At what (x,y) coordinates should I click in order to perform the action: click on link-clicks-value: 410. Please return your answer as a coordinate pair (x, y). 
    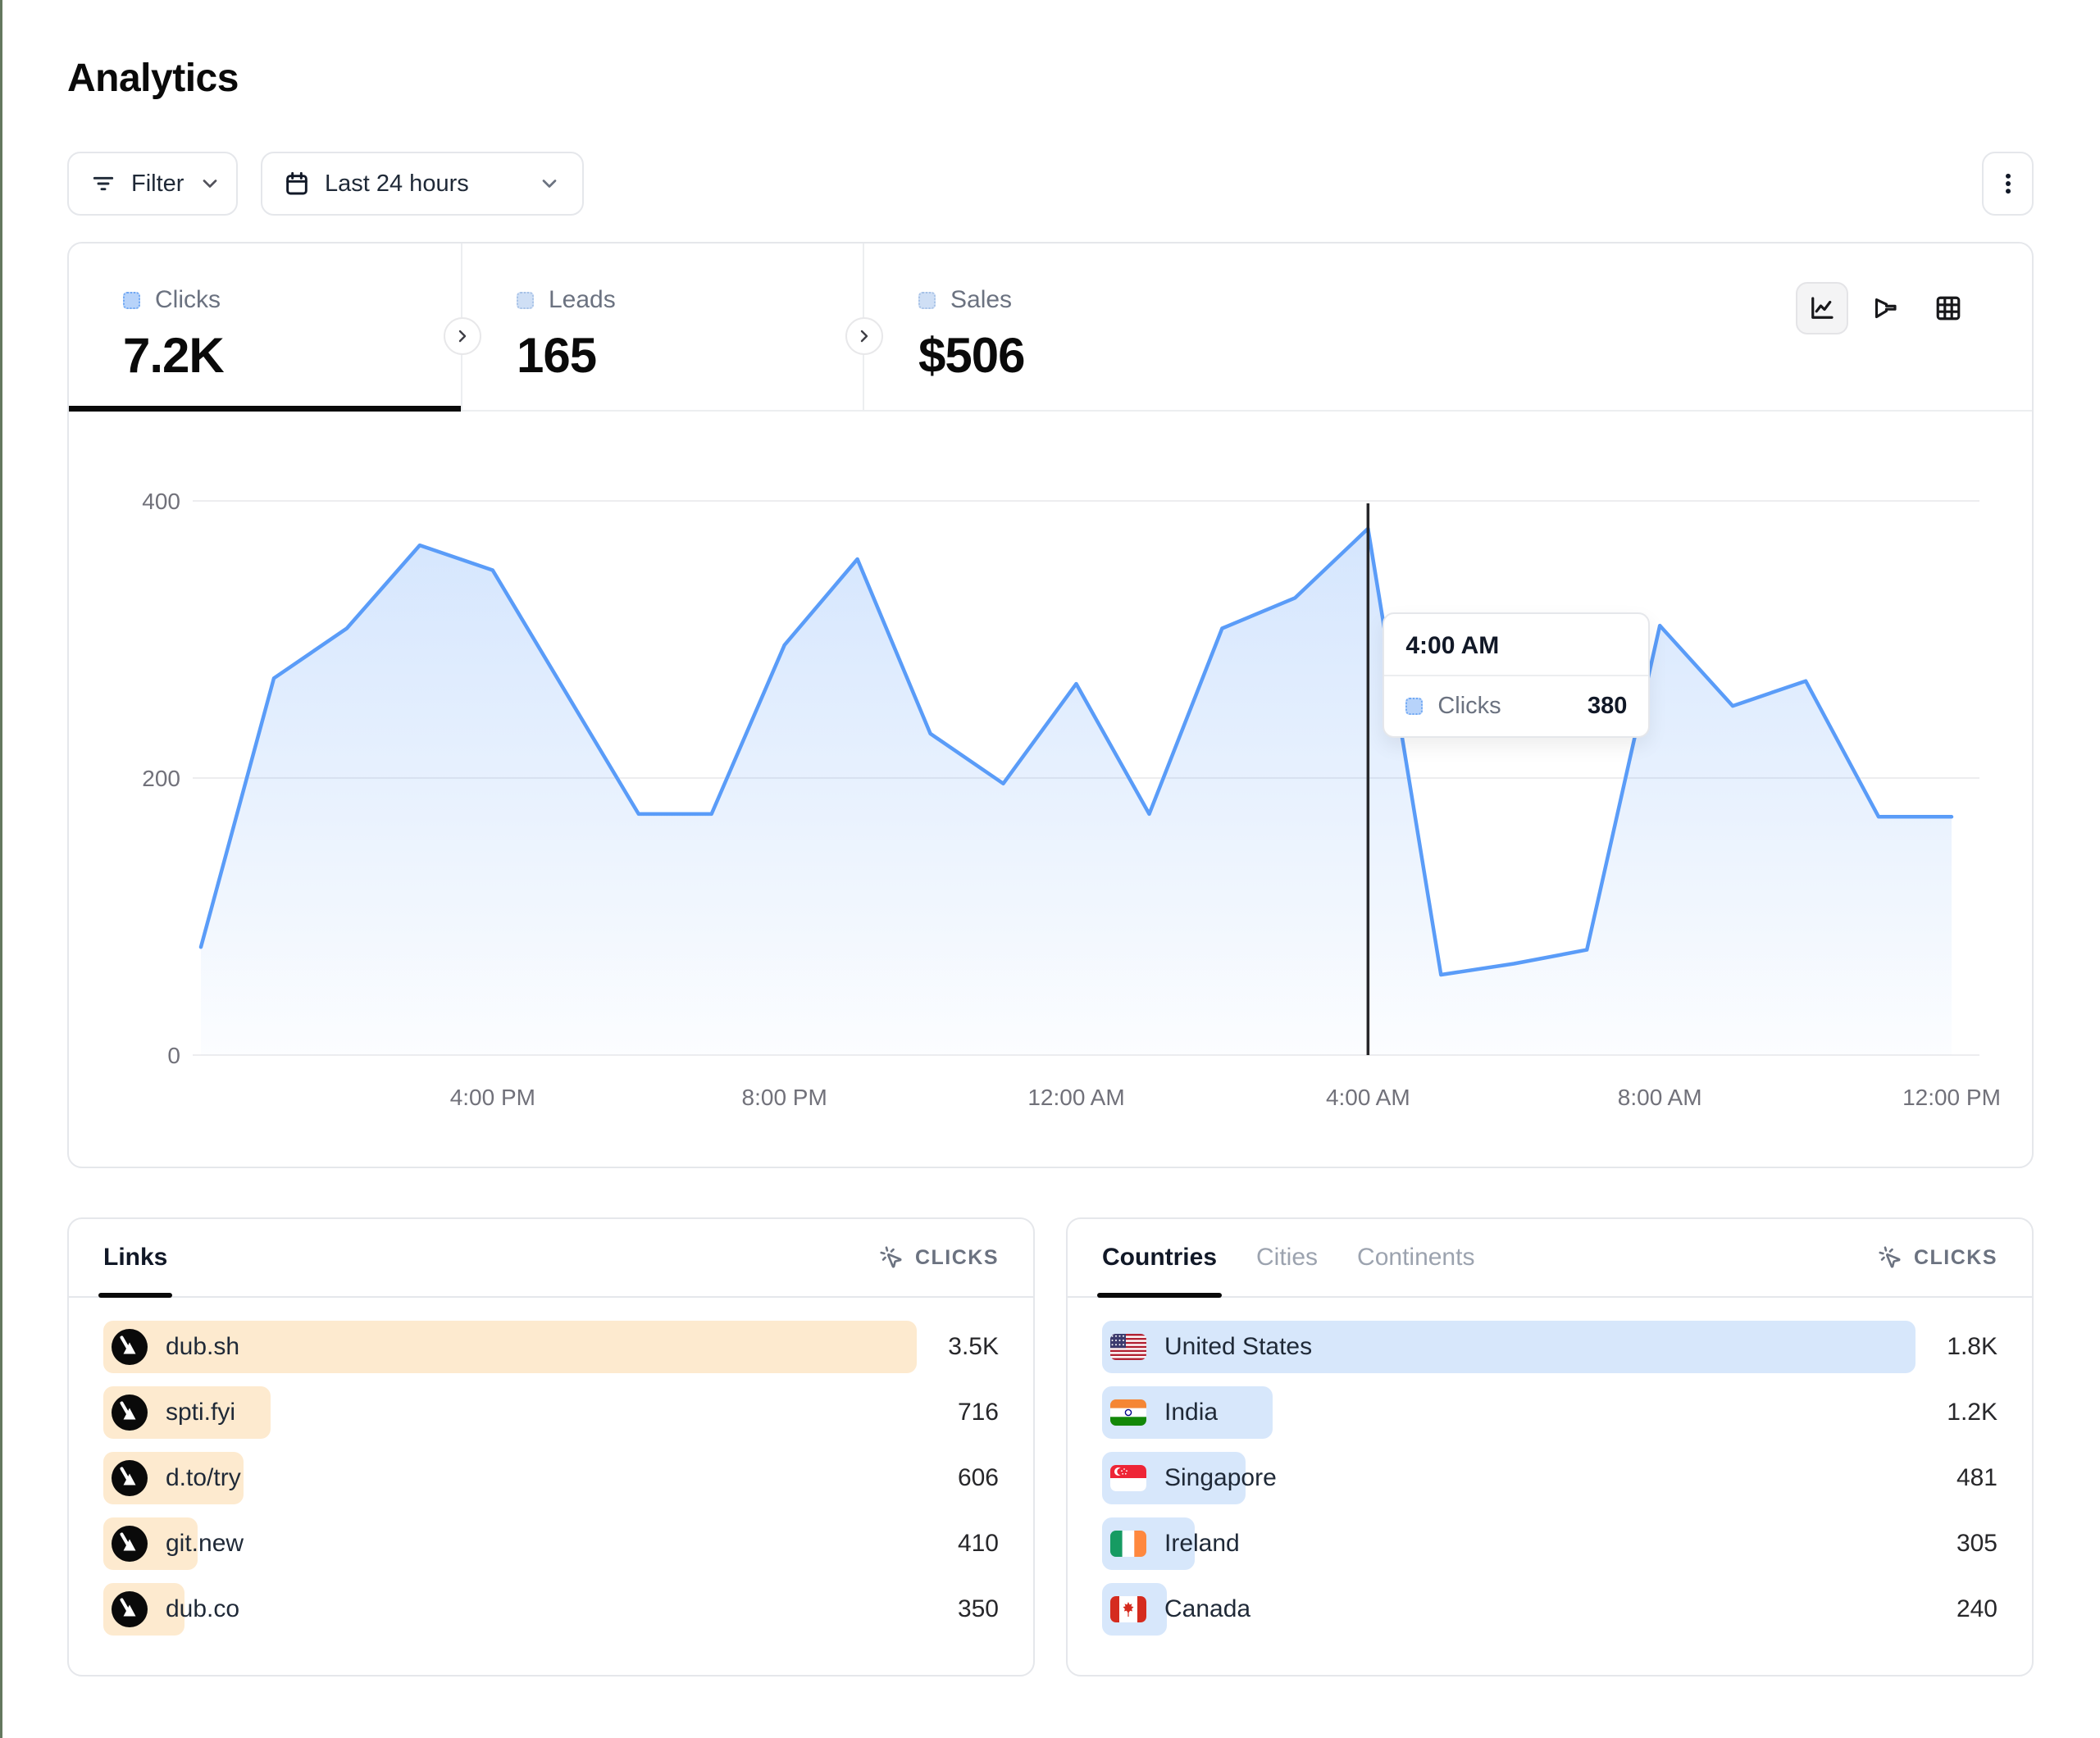
    Looking at the image, I should click on (978, 1543).